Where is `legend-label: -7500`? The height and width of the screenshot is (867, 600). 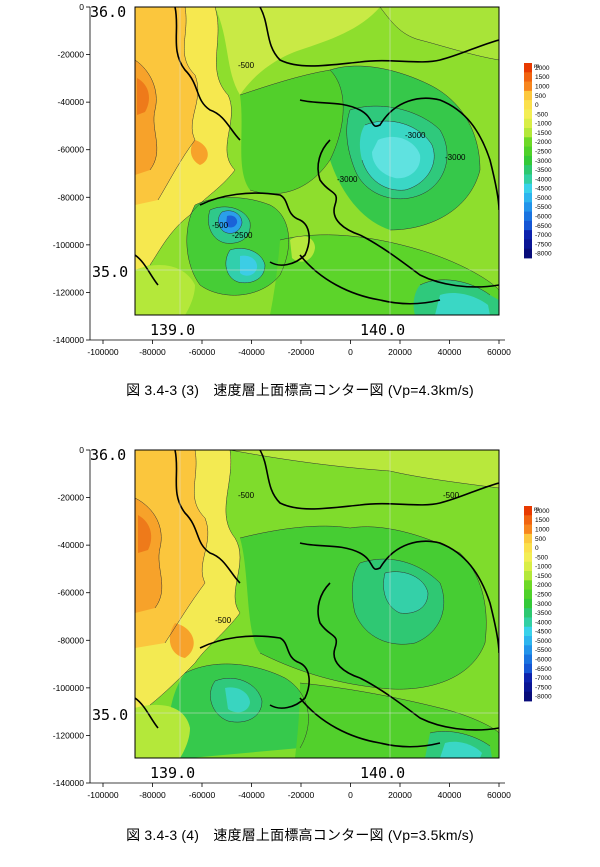 legend-label: -7500 is located at coordinates (543, 244).